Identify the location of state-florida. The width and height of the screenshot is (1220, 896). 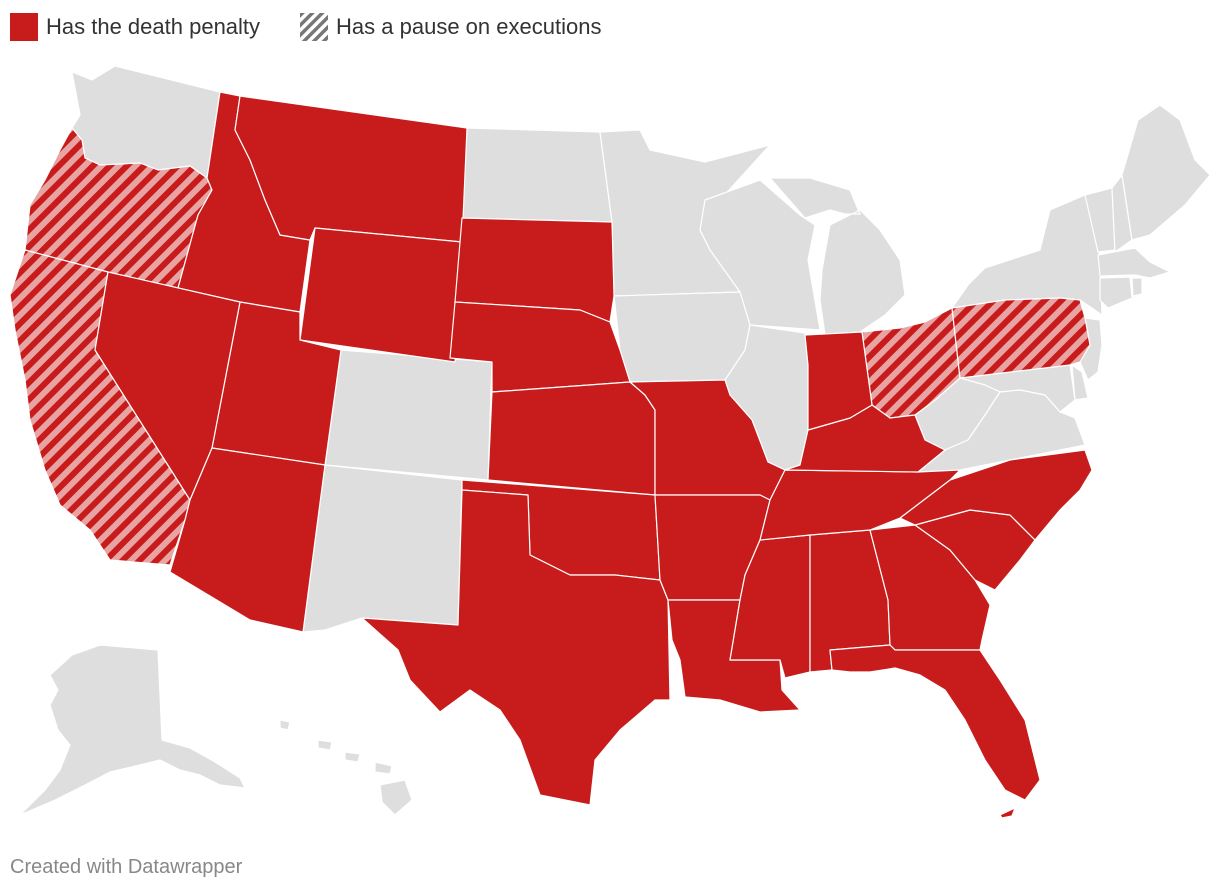
(935, 722).